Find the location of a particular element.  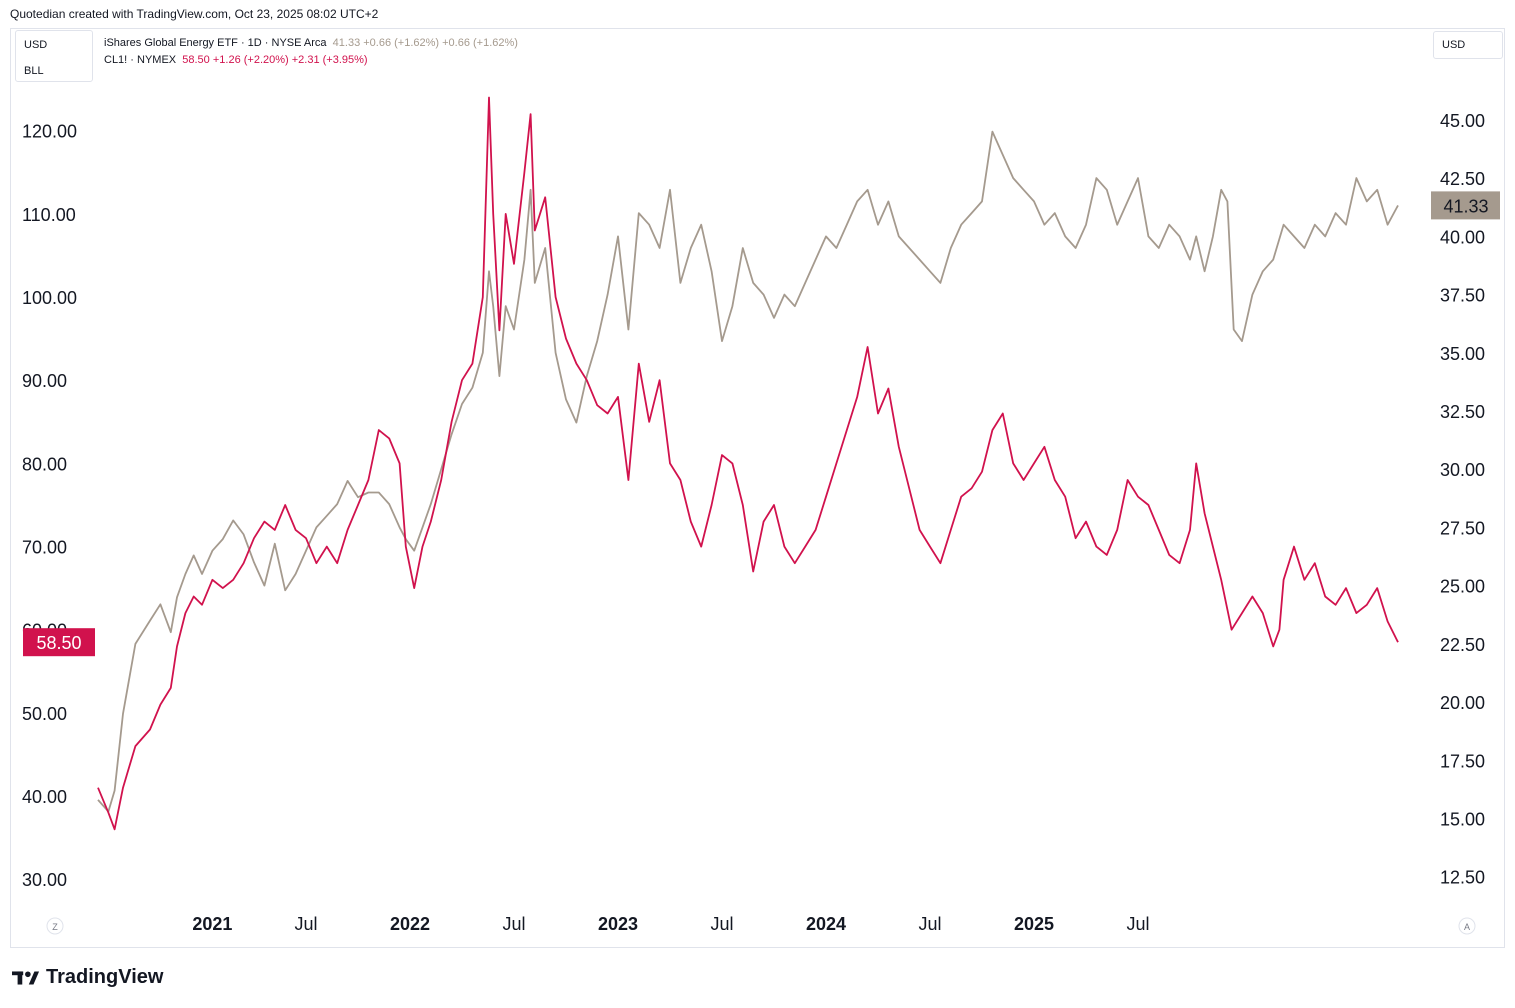

left-axis-tick-9: 120.00 is located at coordinates (49, 132).